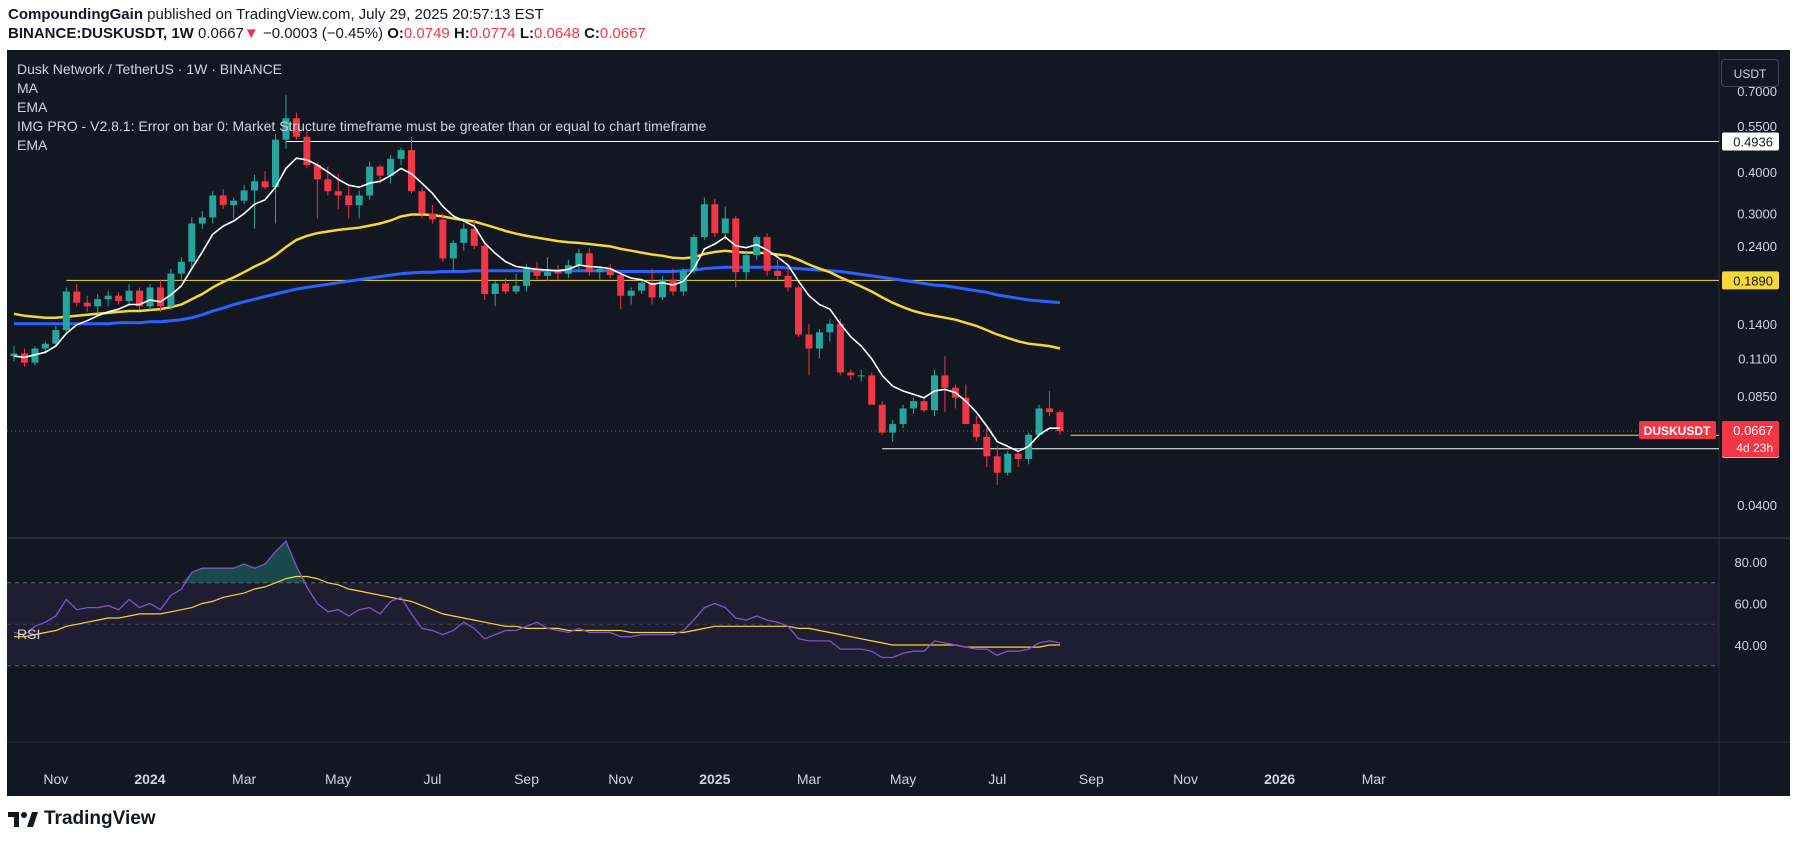 This screenshot has width=1798, height=841. I want to click on price-tick-label: 0.7000, so click(1757, 91).